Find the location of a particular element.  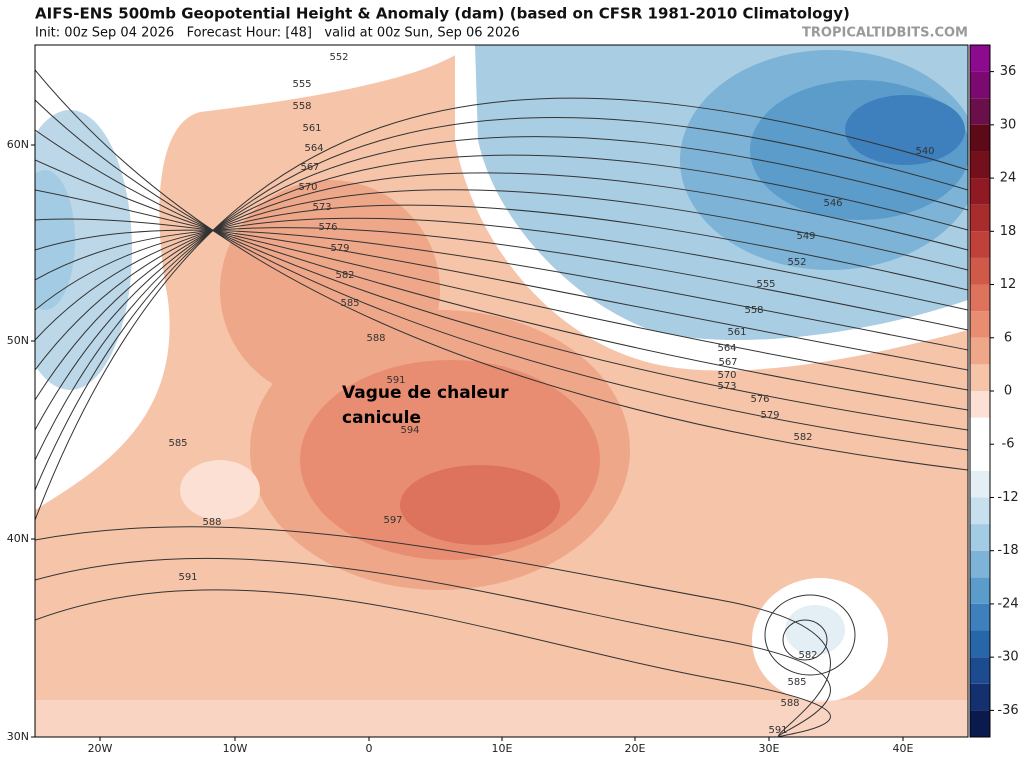

colorbar-tick-label: -6 is located at coordinates (1008, 444).